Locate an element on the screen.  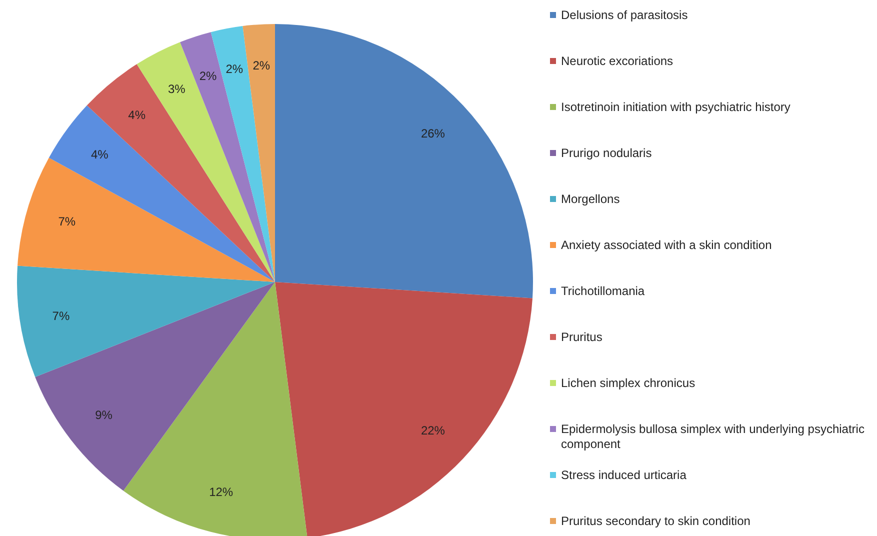
legend-label: Neurotic excoriations is located at coordinates (617, 61).